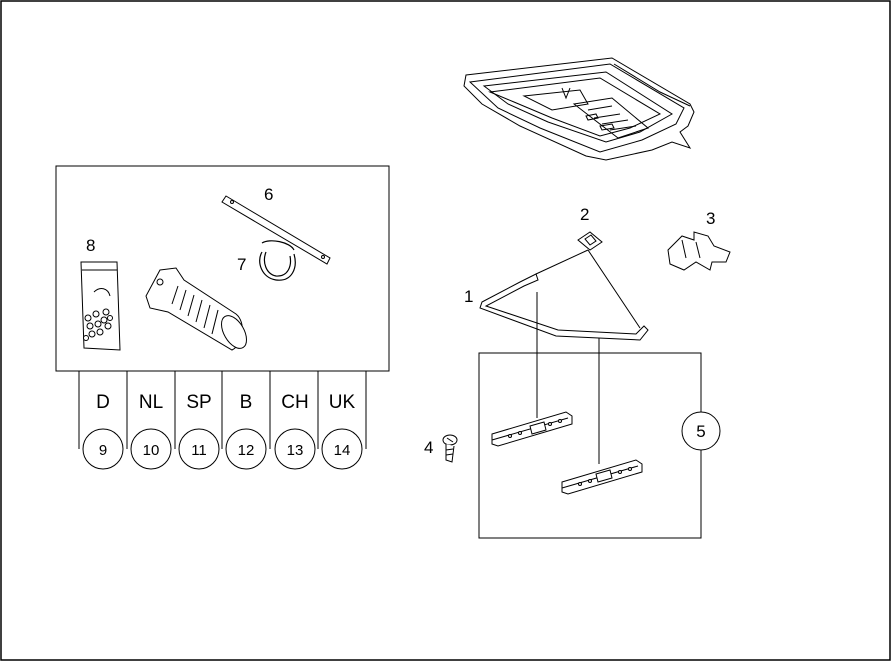  Describe the element at coordinates (222, 410) in the screenshot. I see `country-variant-table` at that location.